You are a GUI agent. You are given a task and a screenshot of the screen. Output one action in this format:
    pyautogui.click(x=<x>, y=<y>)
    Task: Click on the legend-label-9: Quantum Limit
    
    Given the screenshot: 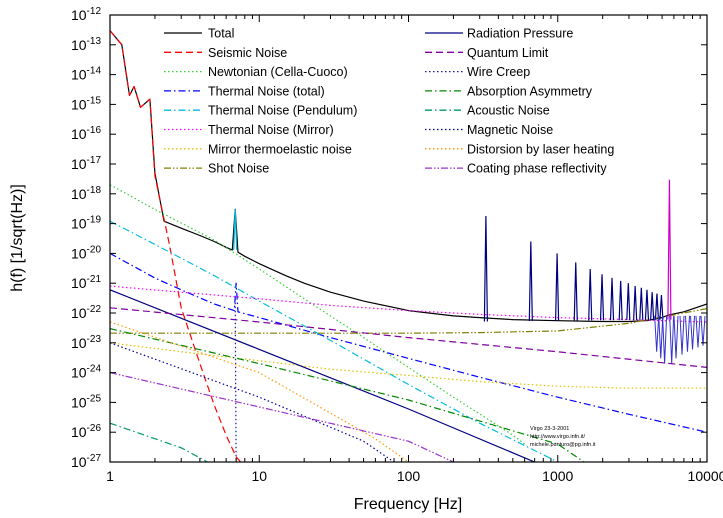 What is the action you would take?
    pyautogui.click(x=508, y=53)
    